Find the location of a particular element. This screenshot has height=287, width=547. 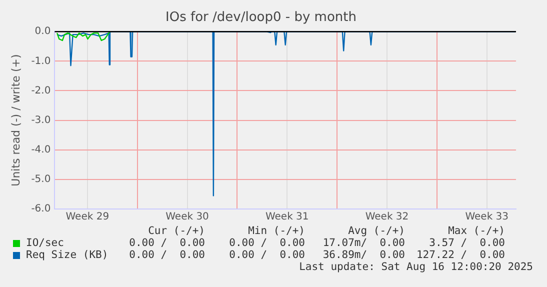

text: 3.57 / 0.00 is located at coordinates (467, 243).